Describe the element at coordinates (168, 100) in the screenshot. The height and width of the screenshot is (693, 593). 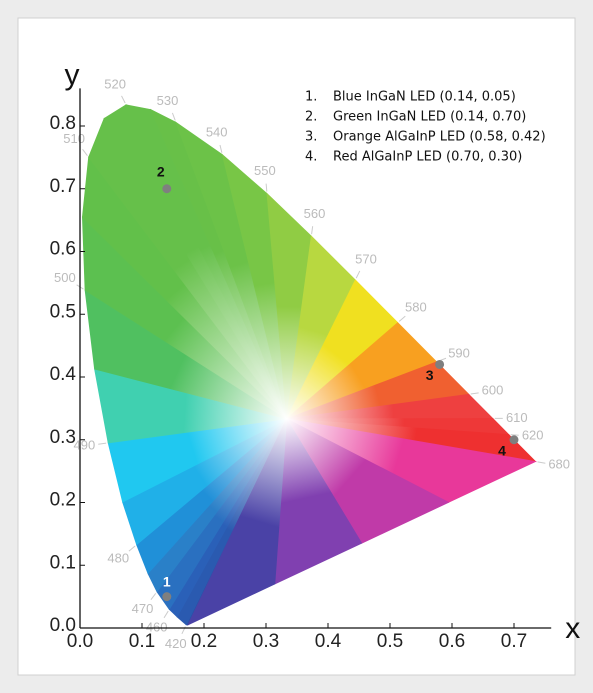
I see `wavelength-label: 530` at that location.